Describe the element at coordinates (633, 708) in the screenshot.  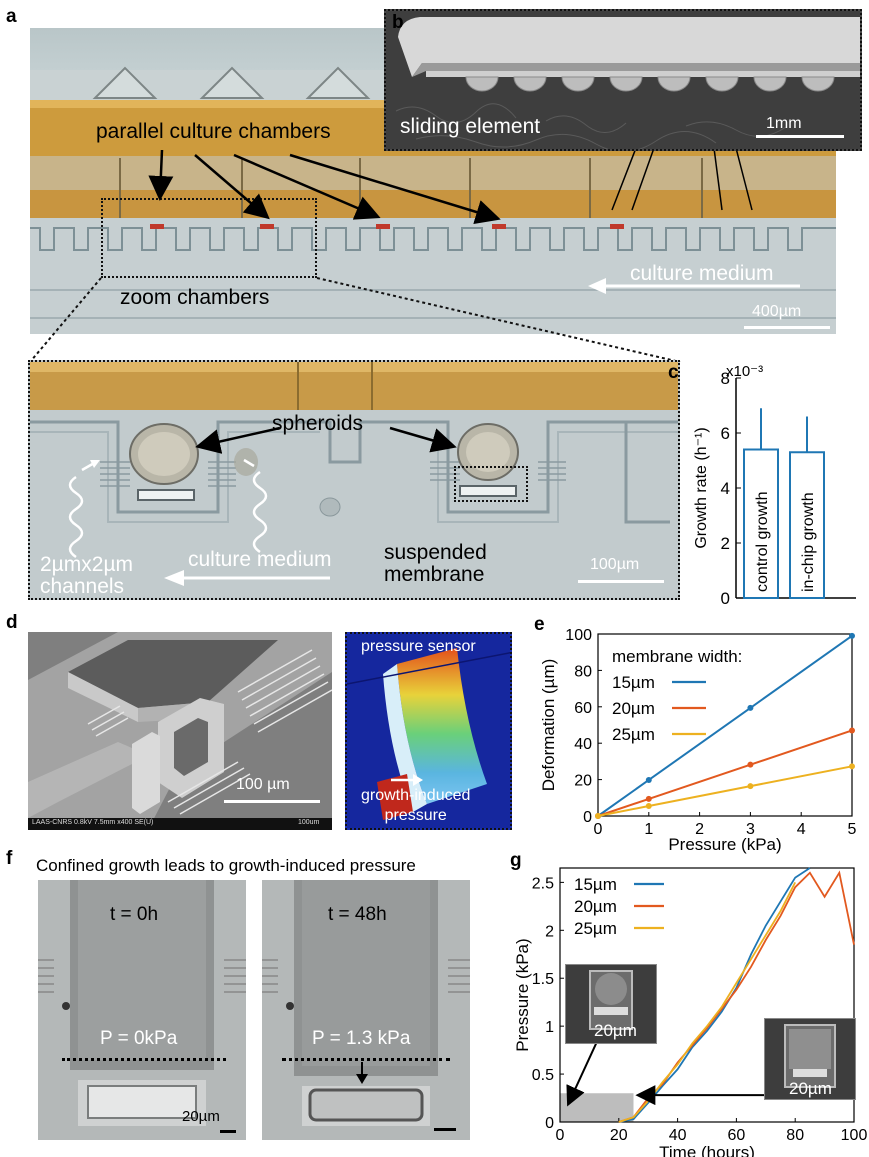
I see `e-legend-label: 20µm` at that location.